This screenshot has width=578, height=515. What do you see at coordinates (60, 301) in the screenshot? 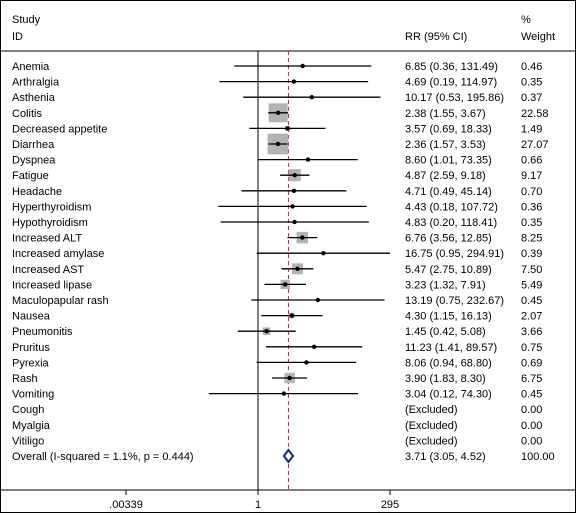
I see `study-label: Maculopapular rash` at bounding box center [60, 301].